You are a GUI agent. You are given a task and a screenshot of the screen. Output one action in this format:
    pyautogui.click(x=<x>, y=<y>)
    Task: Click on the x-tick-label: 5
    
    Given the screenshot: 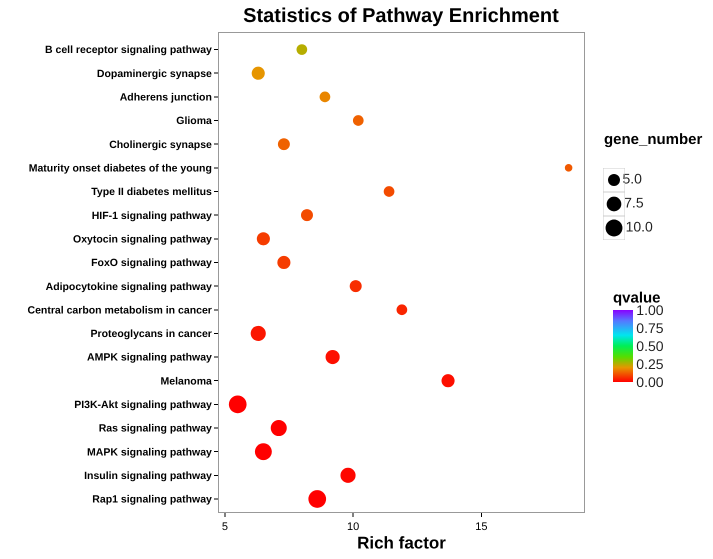 What is the action you would take?
    pyautogui.click(x=225, y=527)
    